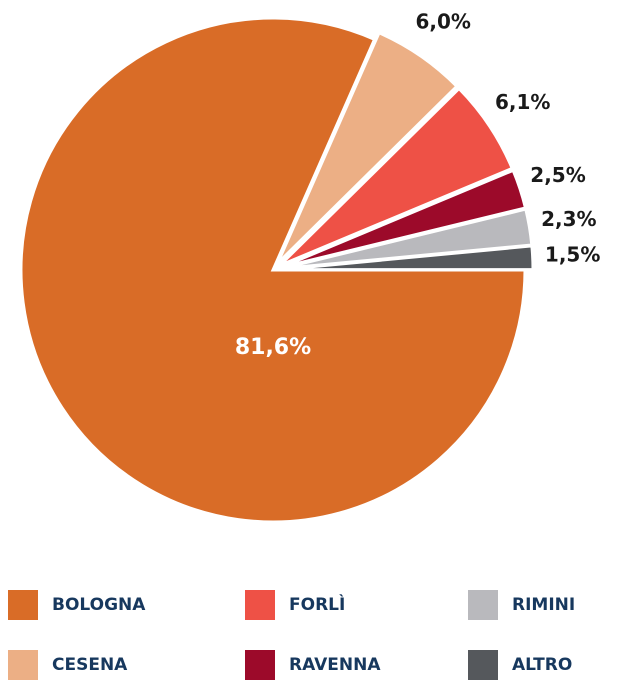 This screenshot has height=683, width=621. I want to click on legend-label: BOLOGNA, so click(99, 605).